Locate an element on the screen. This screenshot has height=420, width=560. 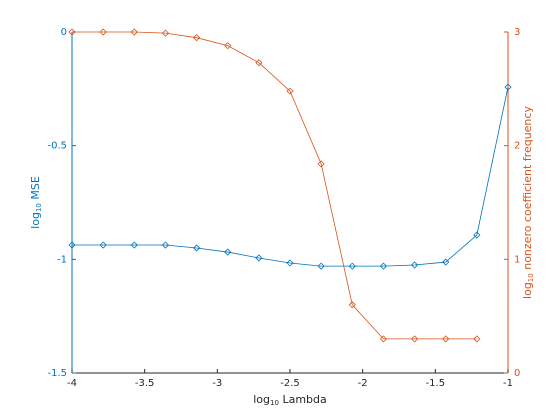
y-tick-label: -1 is located at coordinates (62, 259).